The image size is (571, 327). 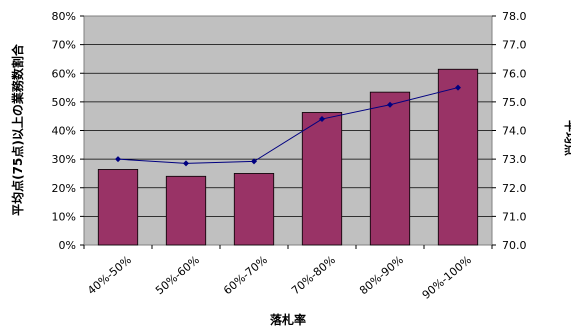 I want to click on average-score-line, so click(x=288, y=125).